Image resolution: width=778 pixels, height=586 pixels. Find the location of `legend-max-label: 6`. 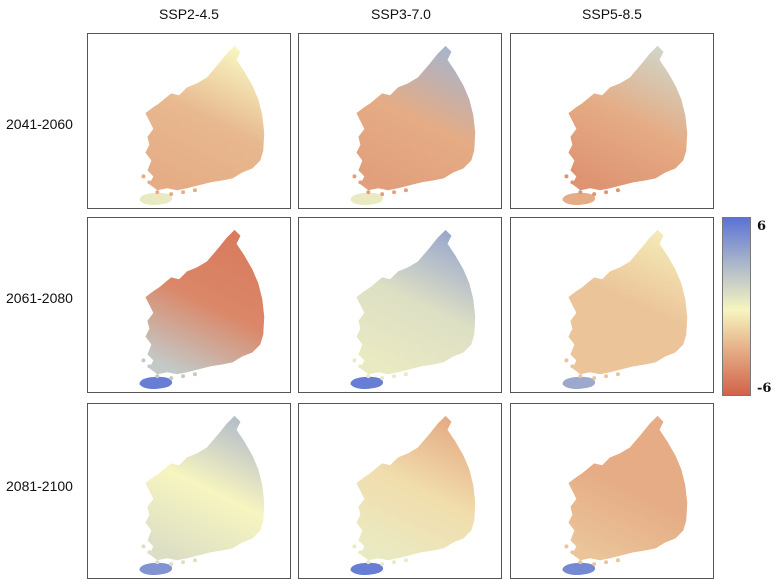

legend-max-label: 6 is located at coordinates (762, 226).